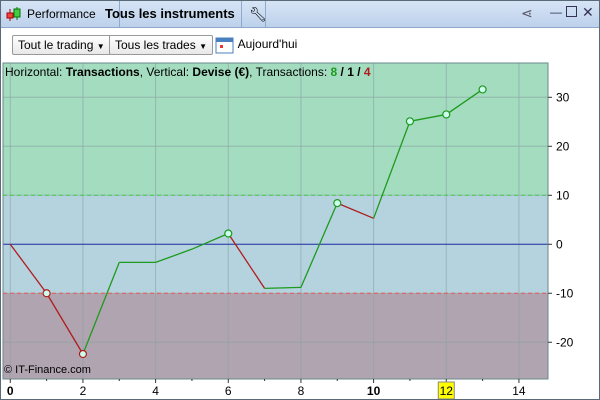 The width and height of the screenshot is (600, 400). What do you see at coordinates (228, 391) in the screenshot?
I see `x-tick-label: 6` at bounding box center [228, 391].